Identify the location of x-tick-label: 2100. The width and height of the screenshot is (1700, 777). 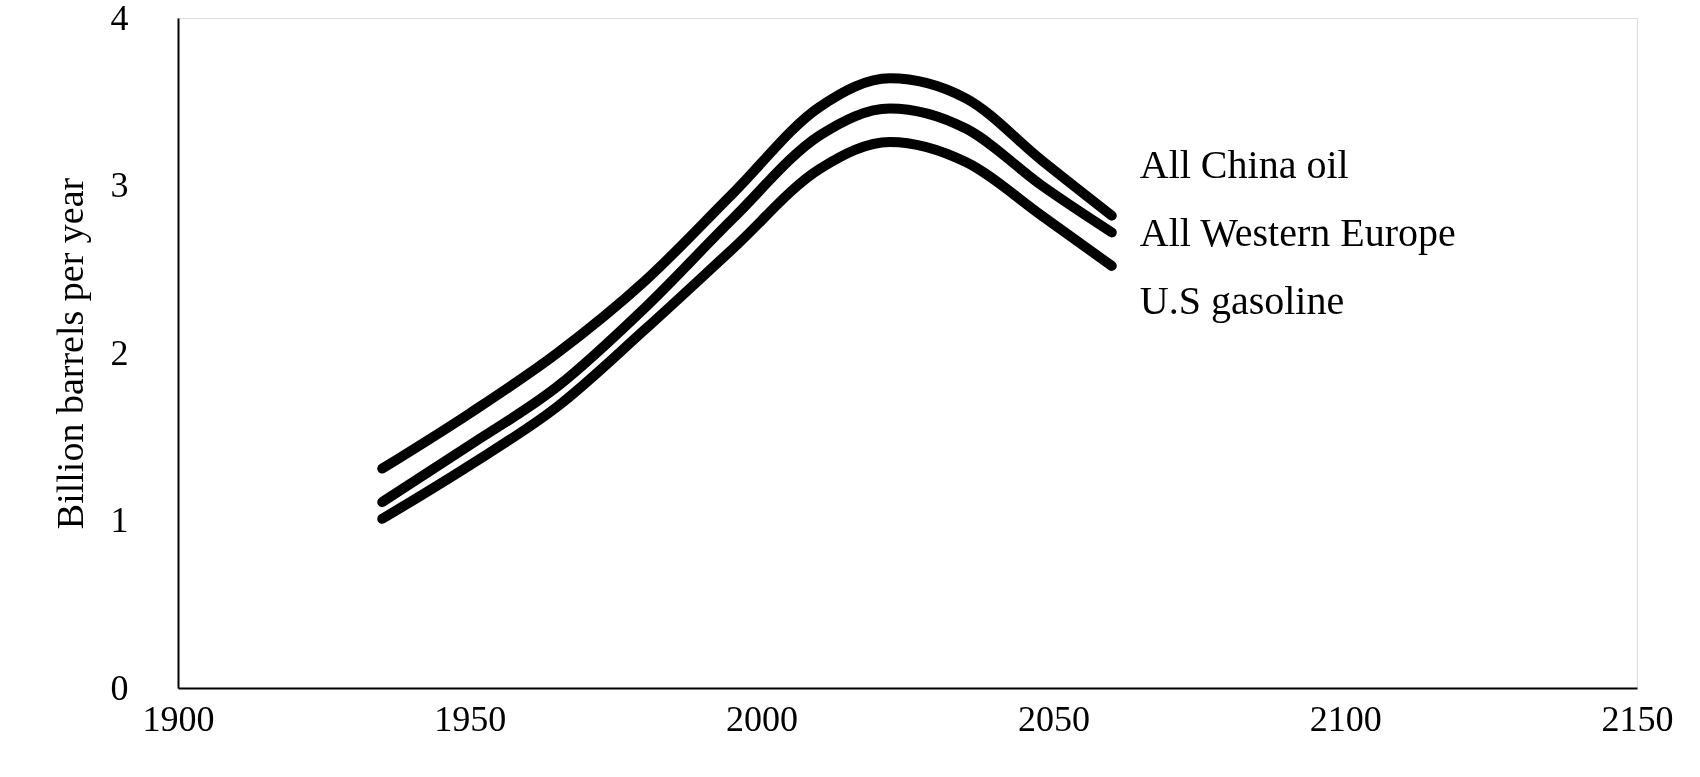
(1345, 718).